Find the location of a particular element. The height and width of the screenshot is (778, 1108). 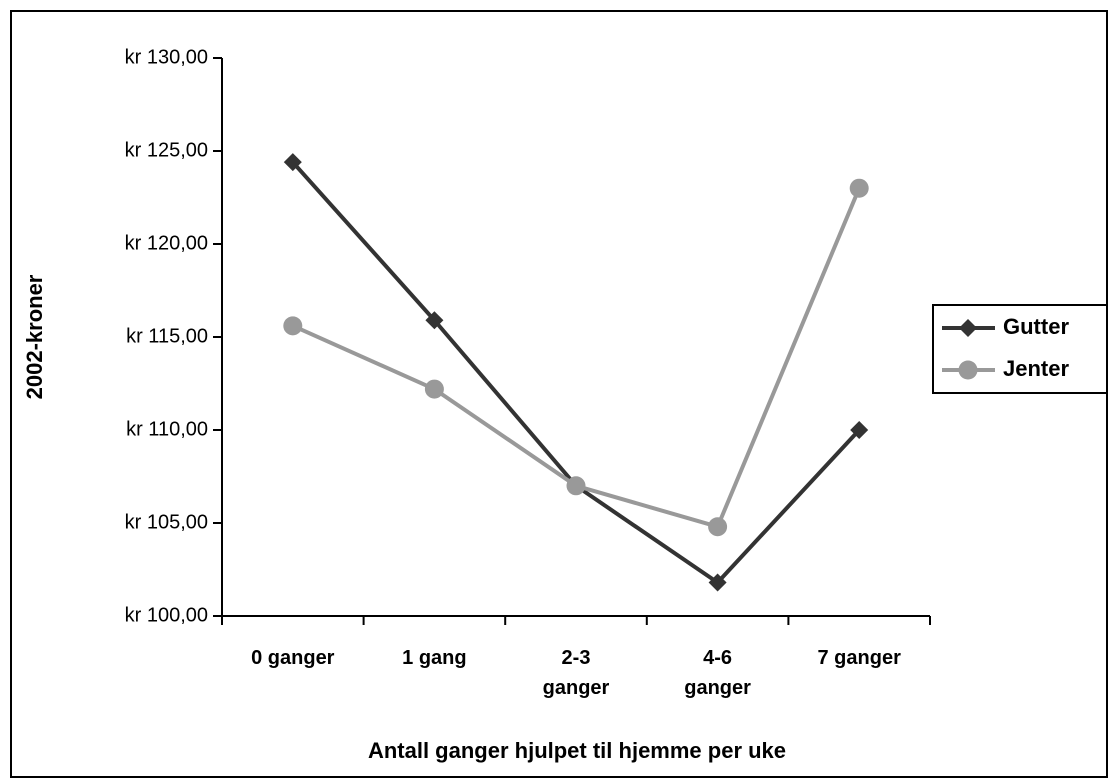

x-tick-label: 0 ganger is located at coordinates (293, 658).